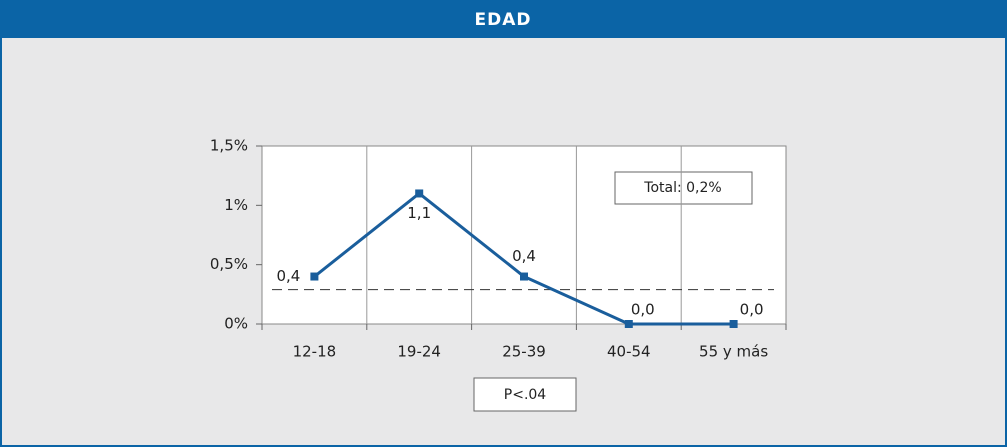  Describe the element at coordinates (524, 352) in the screenshot. I see `x-tick-label: 25-39` at that location.